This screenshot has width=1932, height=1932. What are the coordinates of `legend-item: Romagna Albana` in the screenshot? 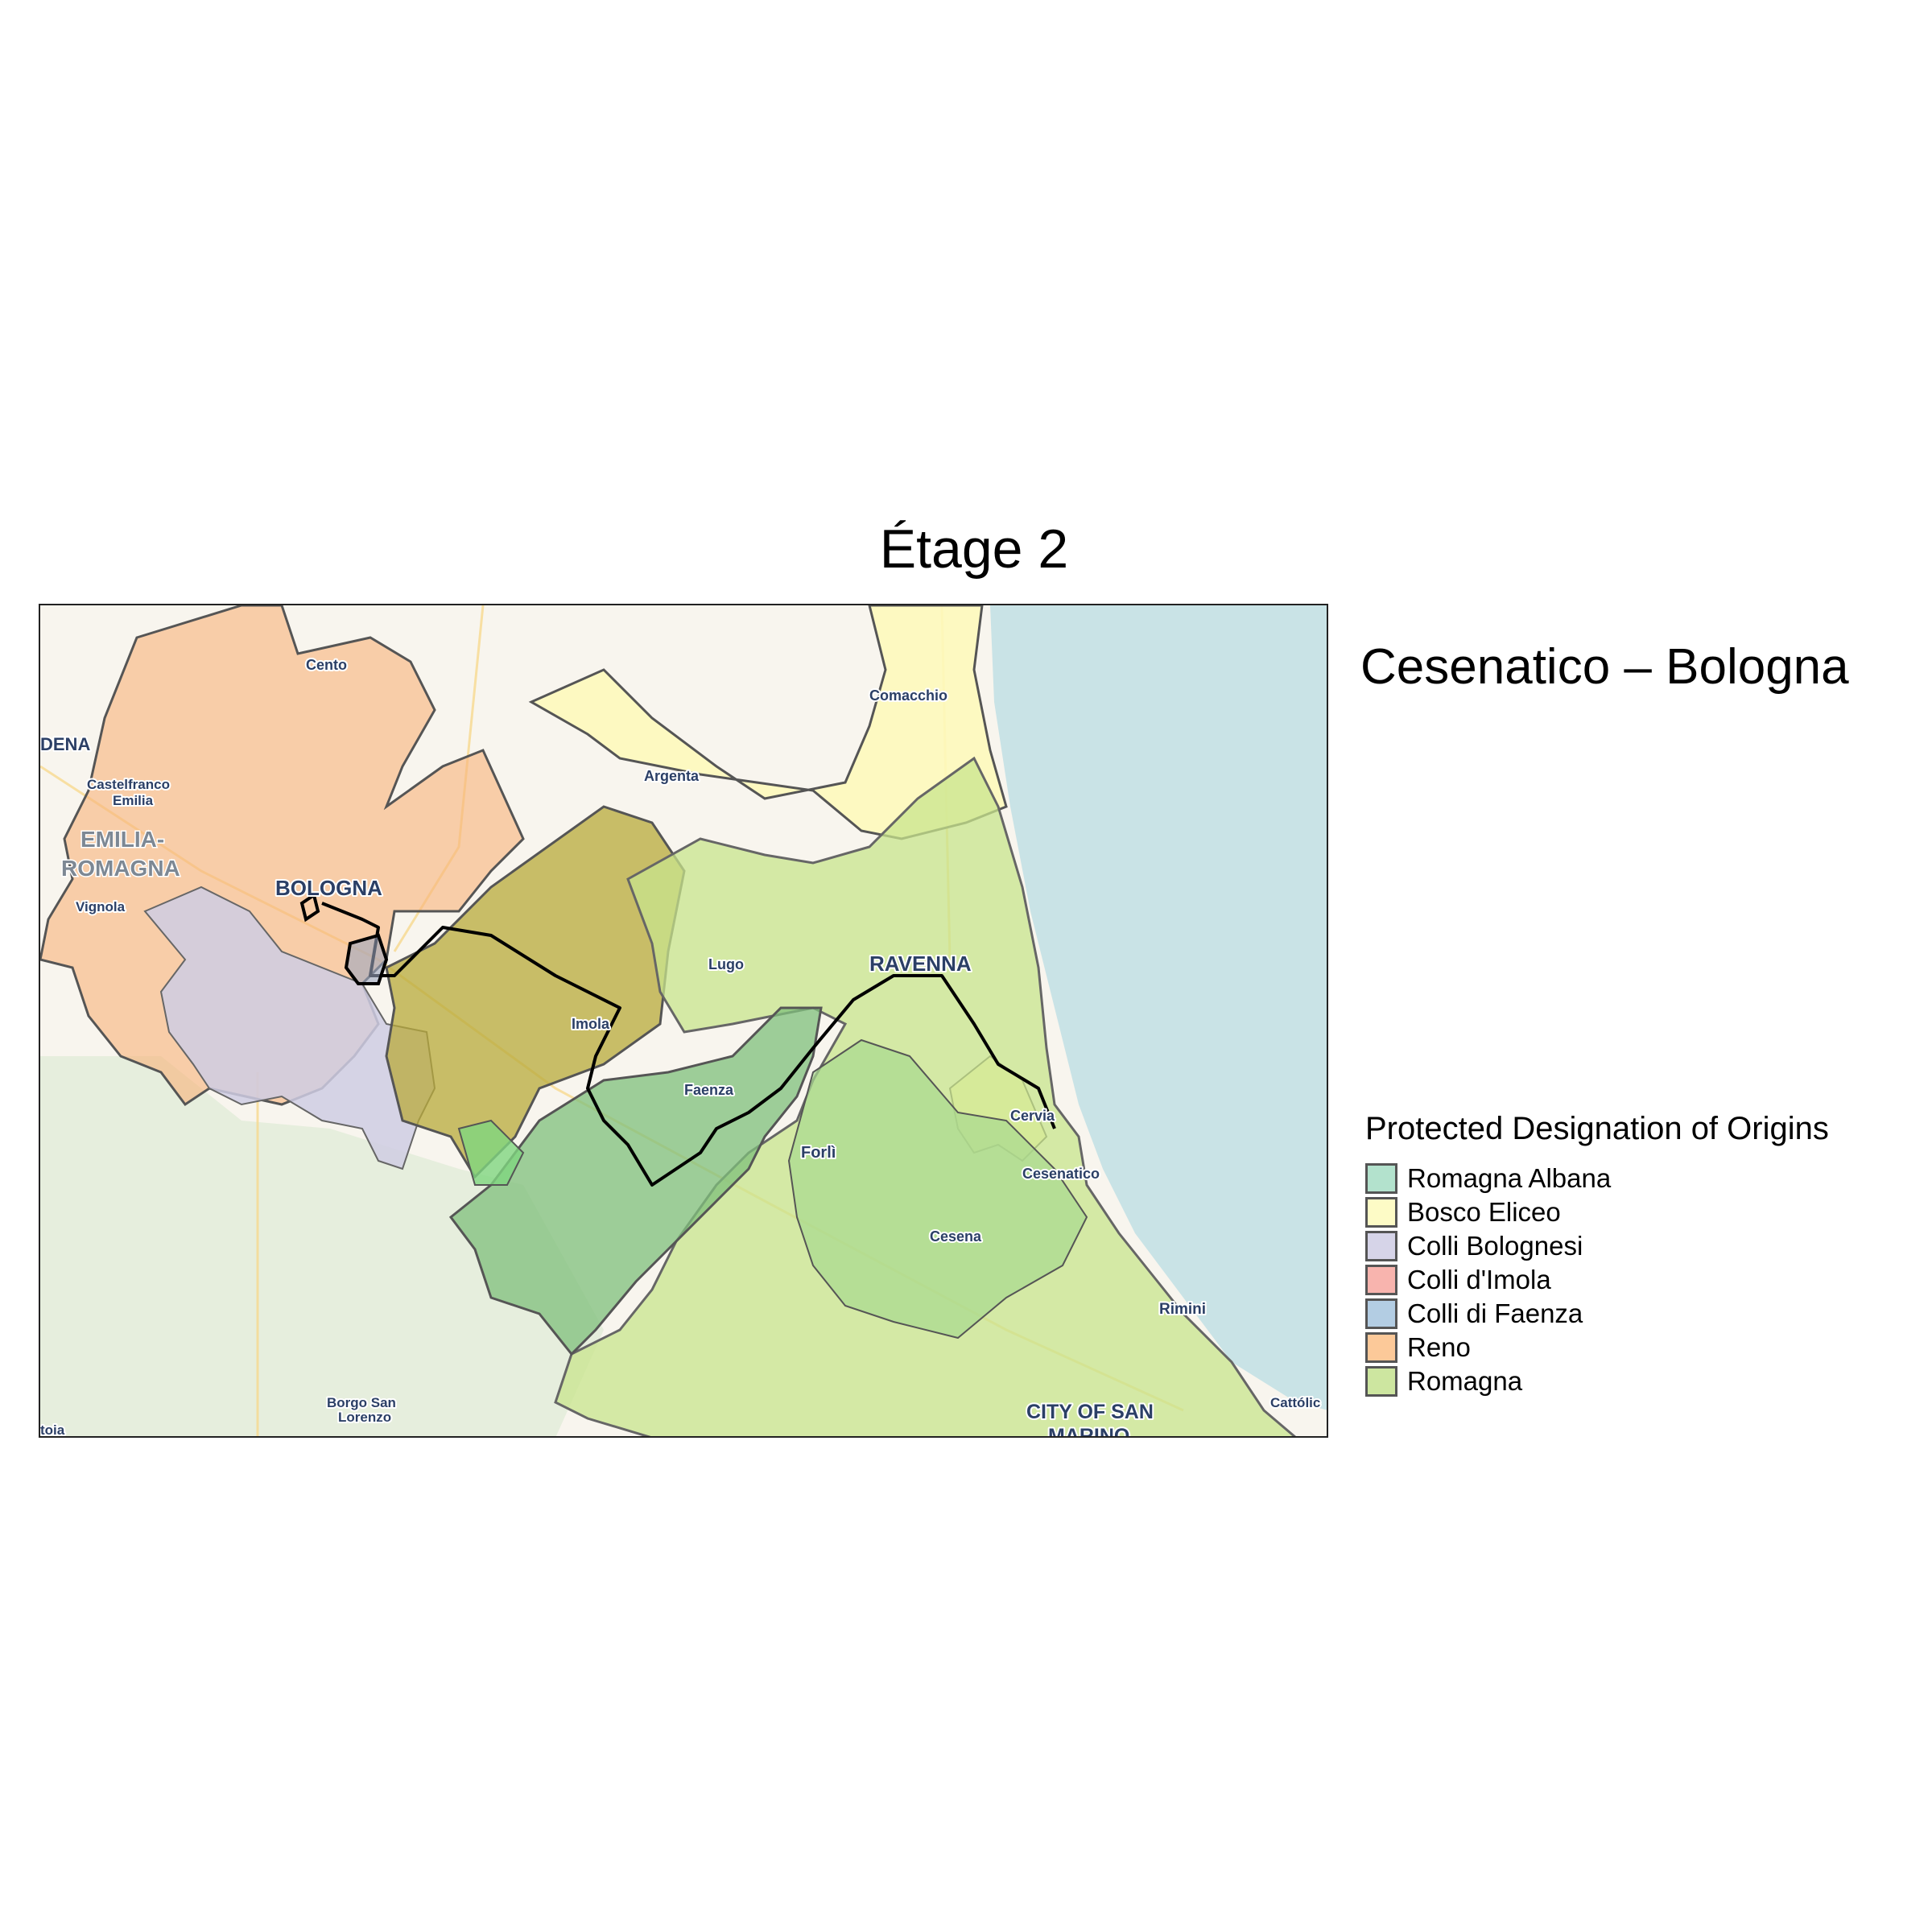 It's located at (1597, 1178).